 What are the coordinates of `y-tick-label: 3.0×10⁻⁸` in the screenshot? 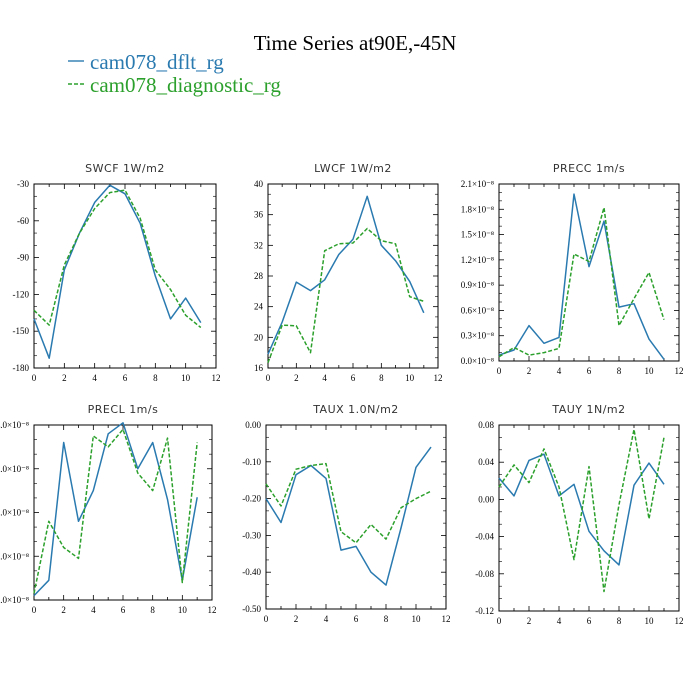 It's located at (14, 469).